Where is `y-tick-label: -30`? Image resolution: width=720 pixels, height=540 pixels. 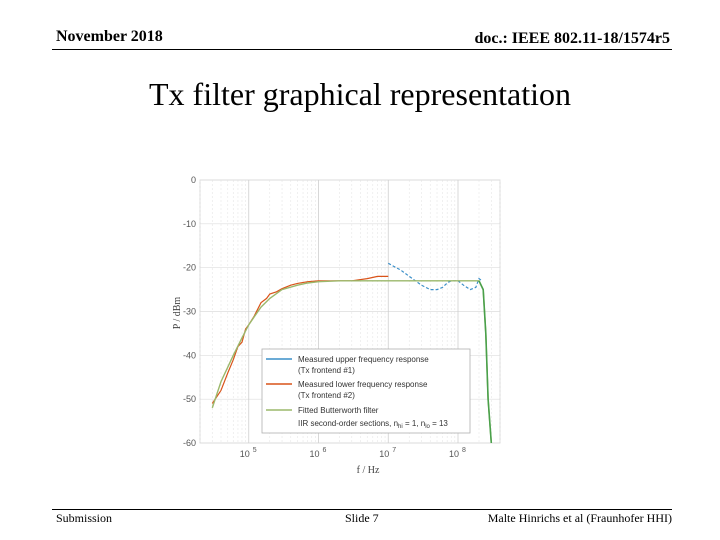 y-tick-label: -30 is located at coordinates (189, 312).